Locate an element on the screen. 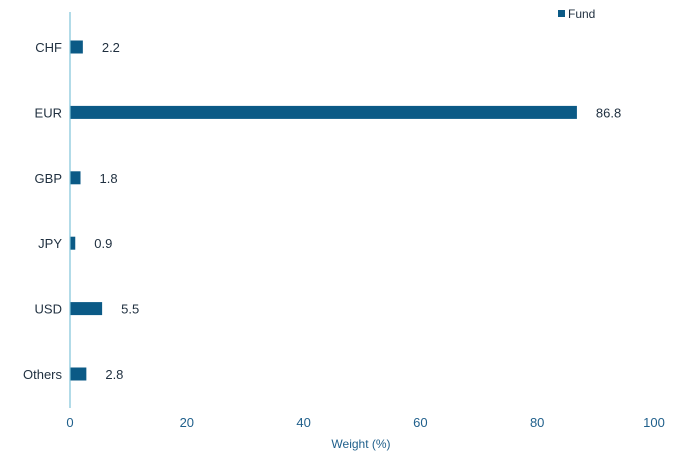  bar-gbp is located at coordinates (75, 178).